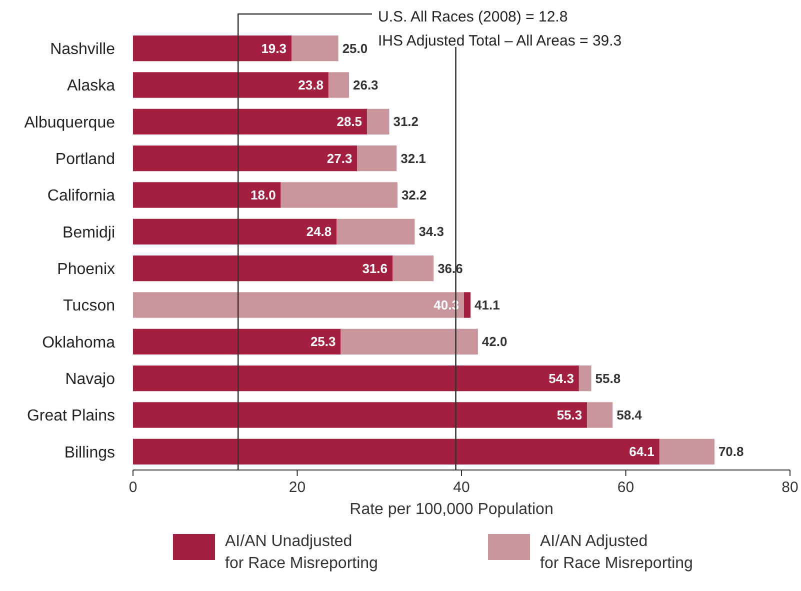 This screenshot has width=801, height=591. What do you see at coordinates (70, 416) in the screenshot?
I see `y-tick-label: Great Plains` at bounding box center [70, 416].